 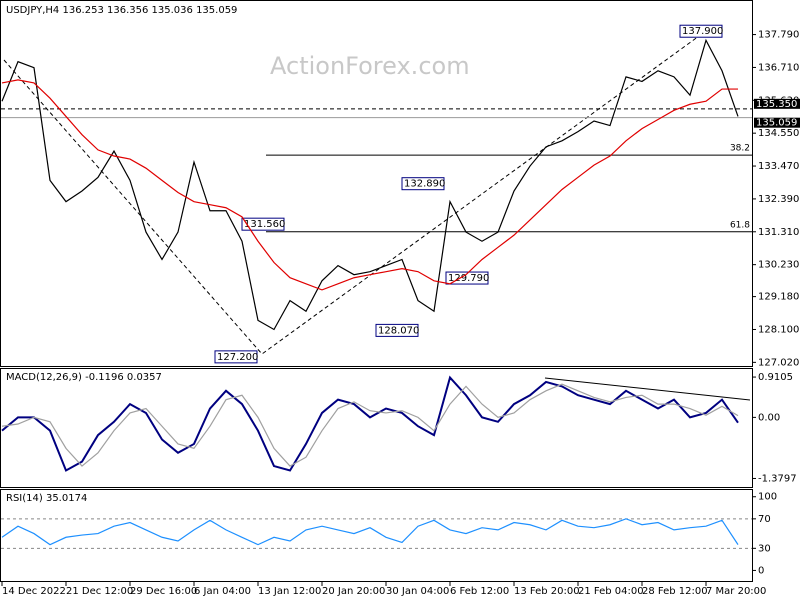 I want to click on x-tick-label: 21 Dec 12:00, so click(x=99, y=591).